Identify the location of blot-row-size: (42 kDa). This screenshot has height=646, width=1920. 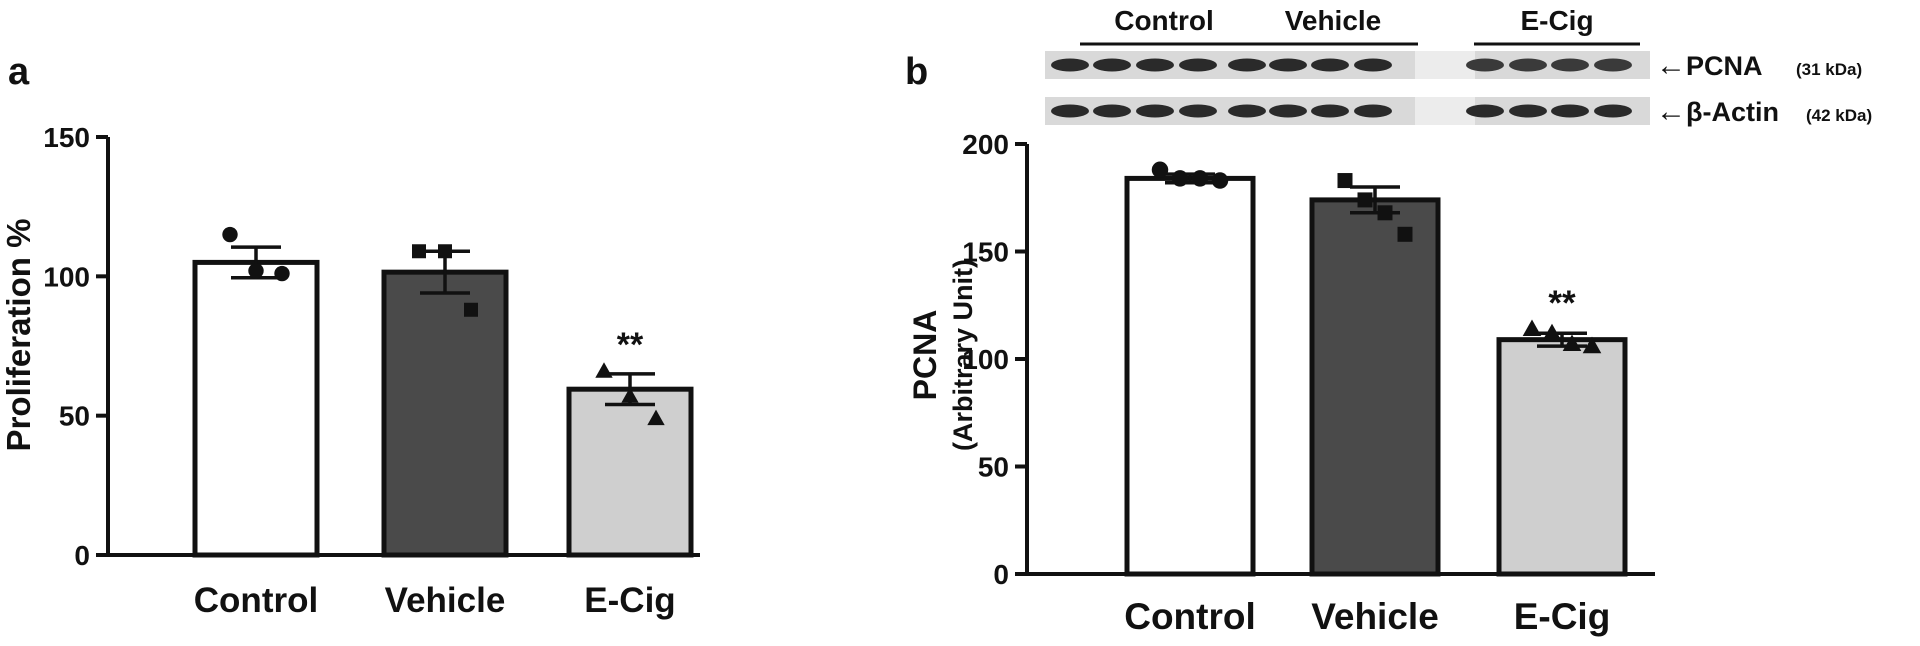
(1839, 115).